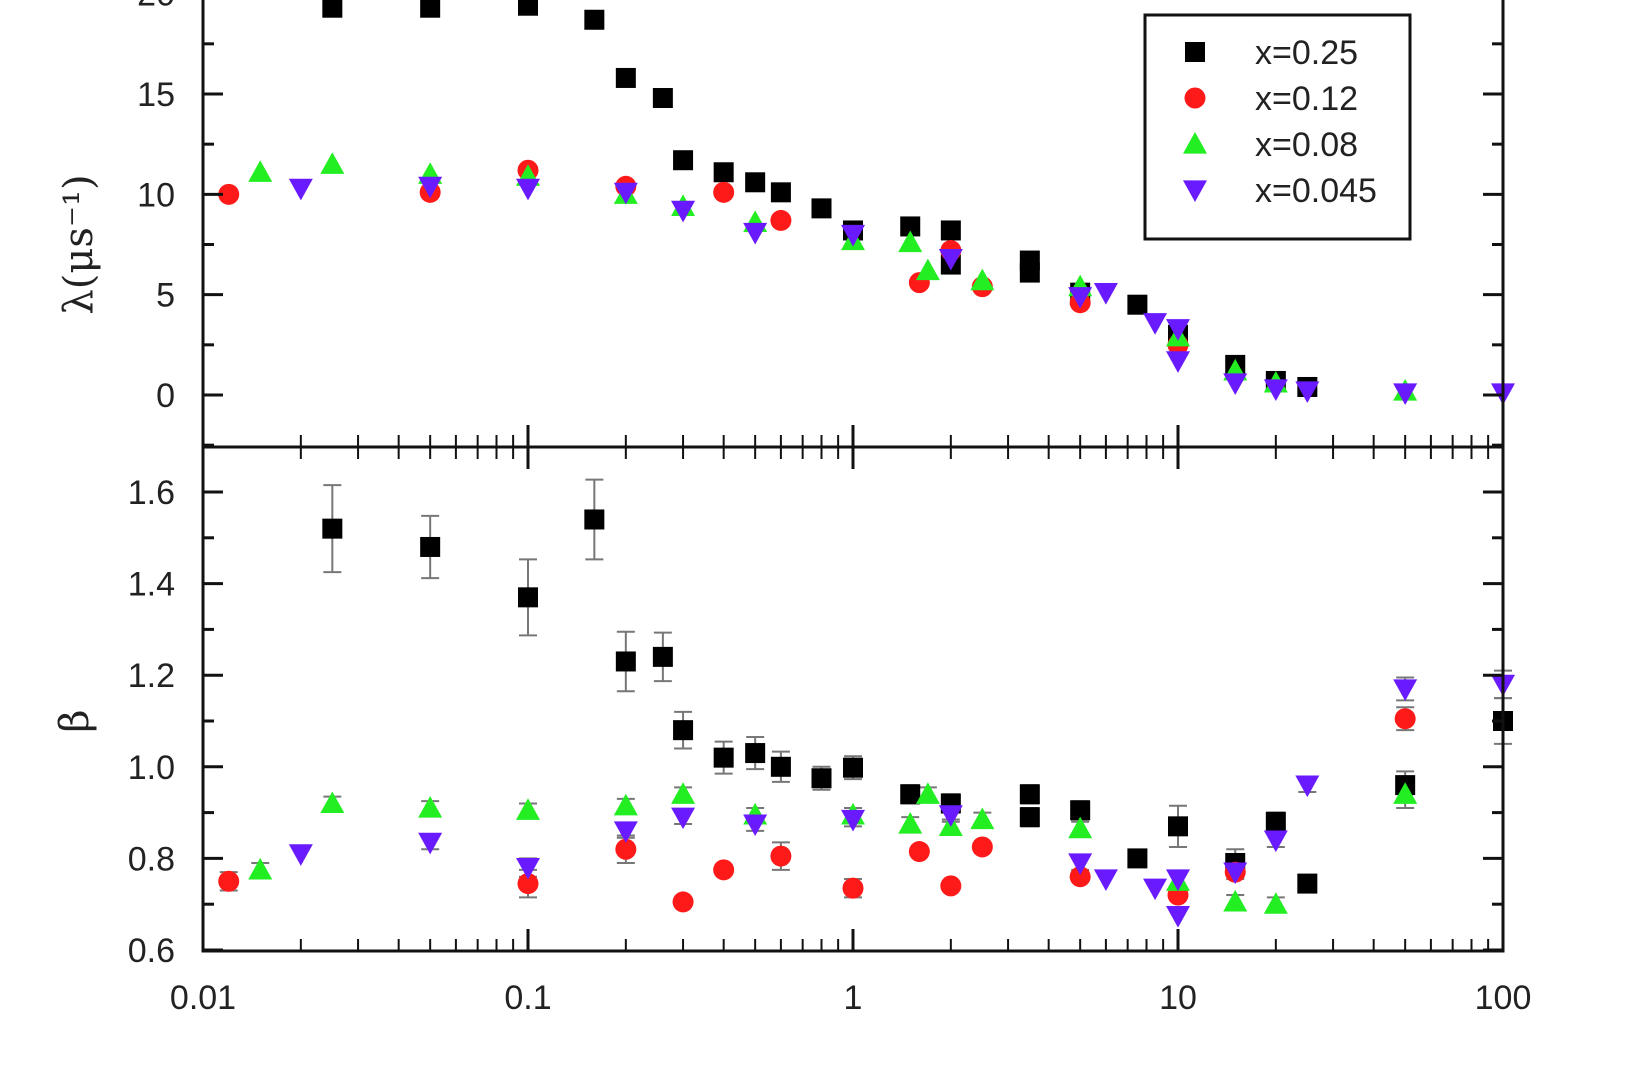 The image size is (1635, 1090). What do you see at coordinates (1280, 122) in the screenshot?
I see `legend-entries: x=0.25 x=0.12 x=0.08 x=0.045` at bounding box center [1280, 122].